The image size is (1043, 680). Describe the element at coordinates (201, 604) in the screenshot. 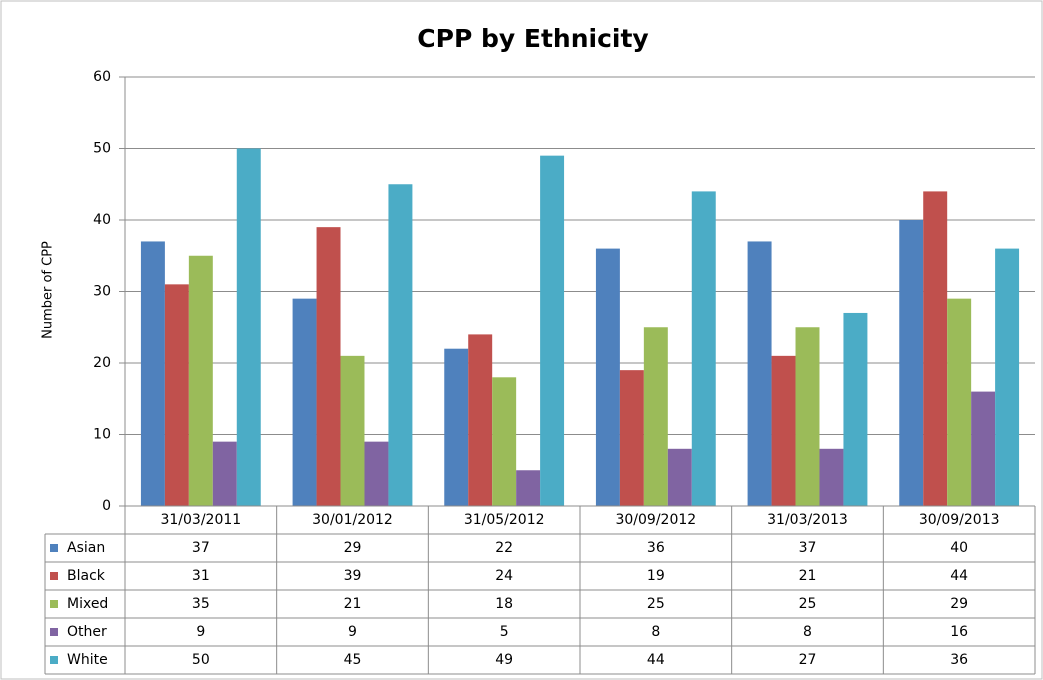

I see `table-cell: 35` at that location.